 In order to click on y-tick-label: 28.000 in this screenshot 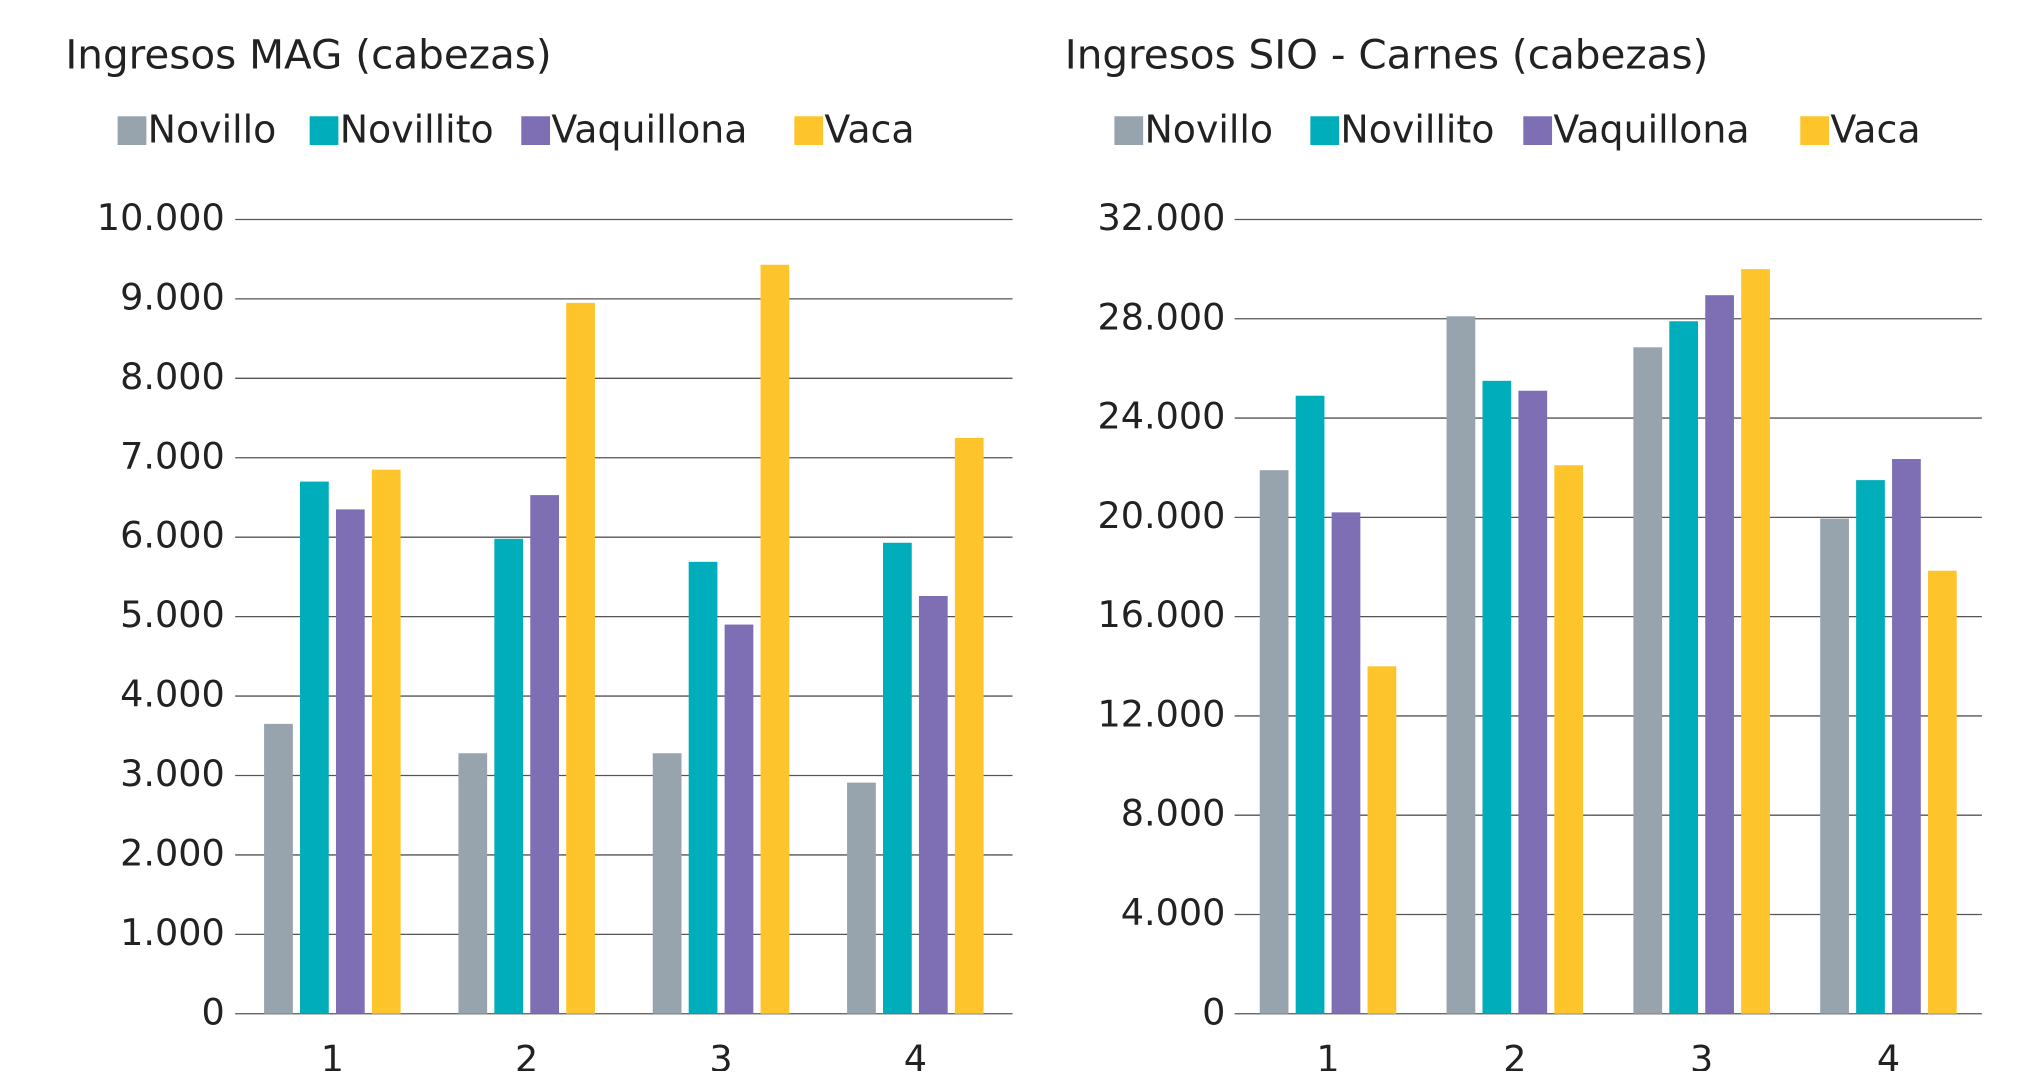, I will do `click(1162, 316)`.